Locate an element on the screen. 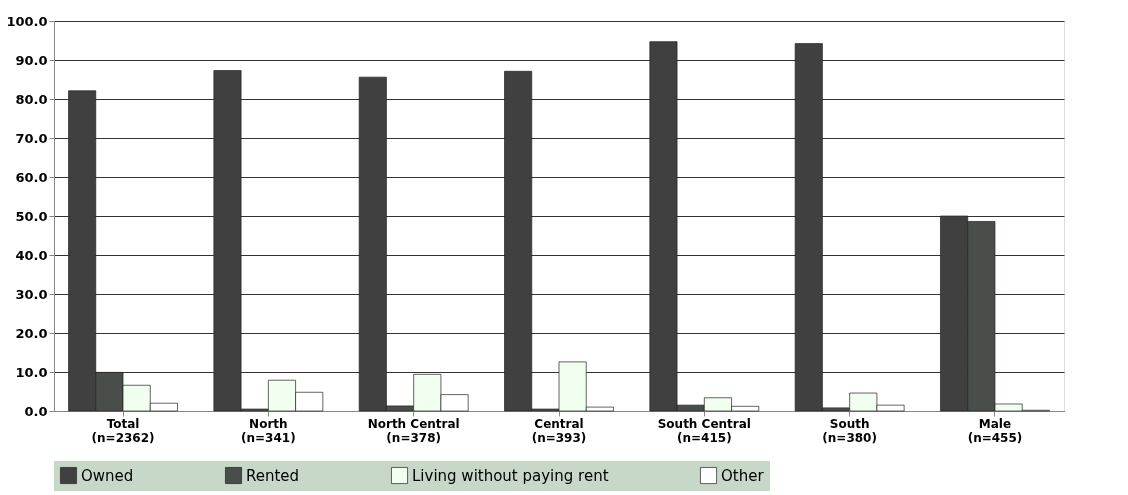 This screenshot has width=1128, height=495. legend-label: Living without paying rent is located at coordinates (510, 475).